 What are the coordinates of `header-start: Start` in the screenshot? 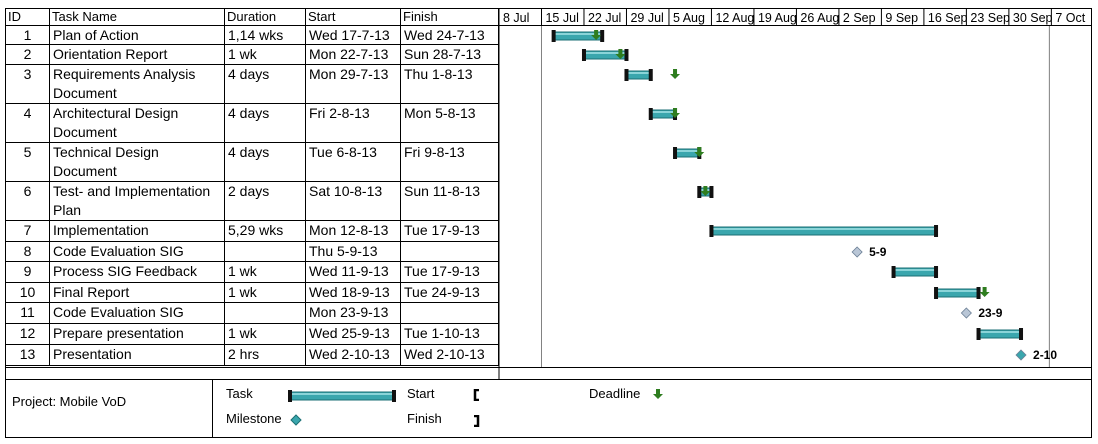 It's located at (353, 17).